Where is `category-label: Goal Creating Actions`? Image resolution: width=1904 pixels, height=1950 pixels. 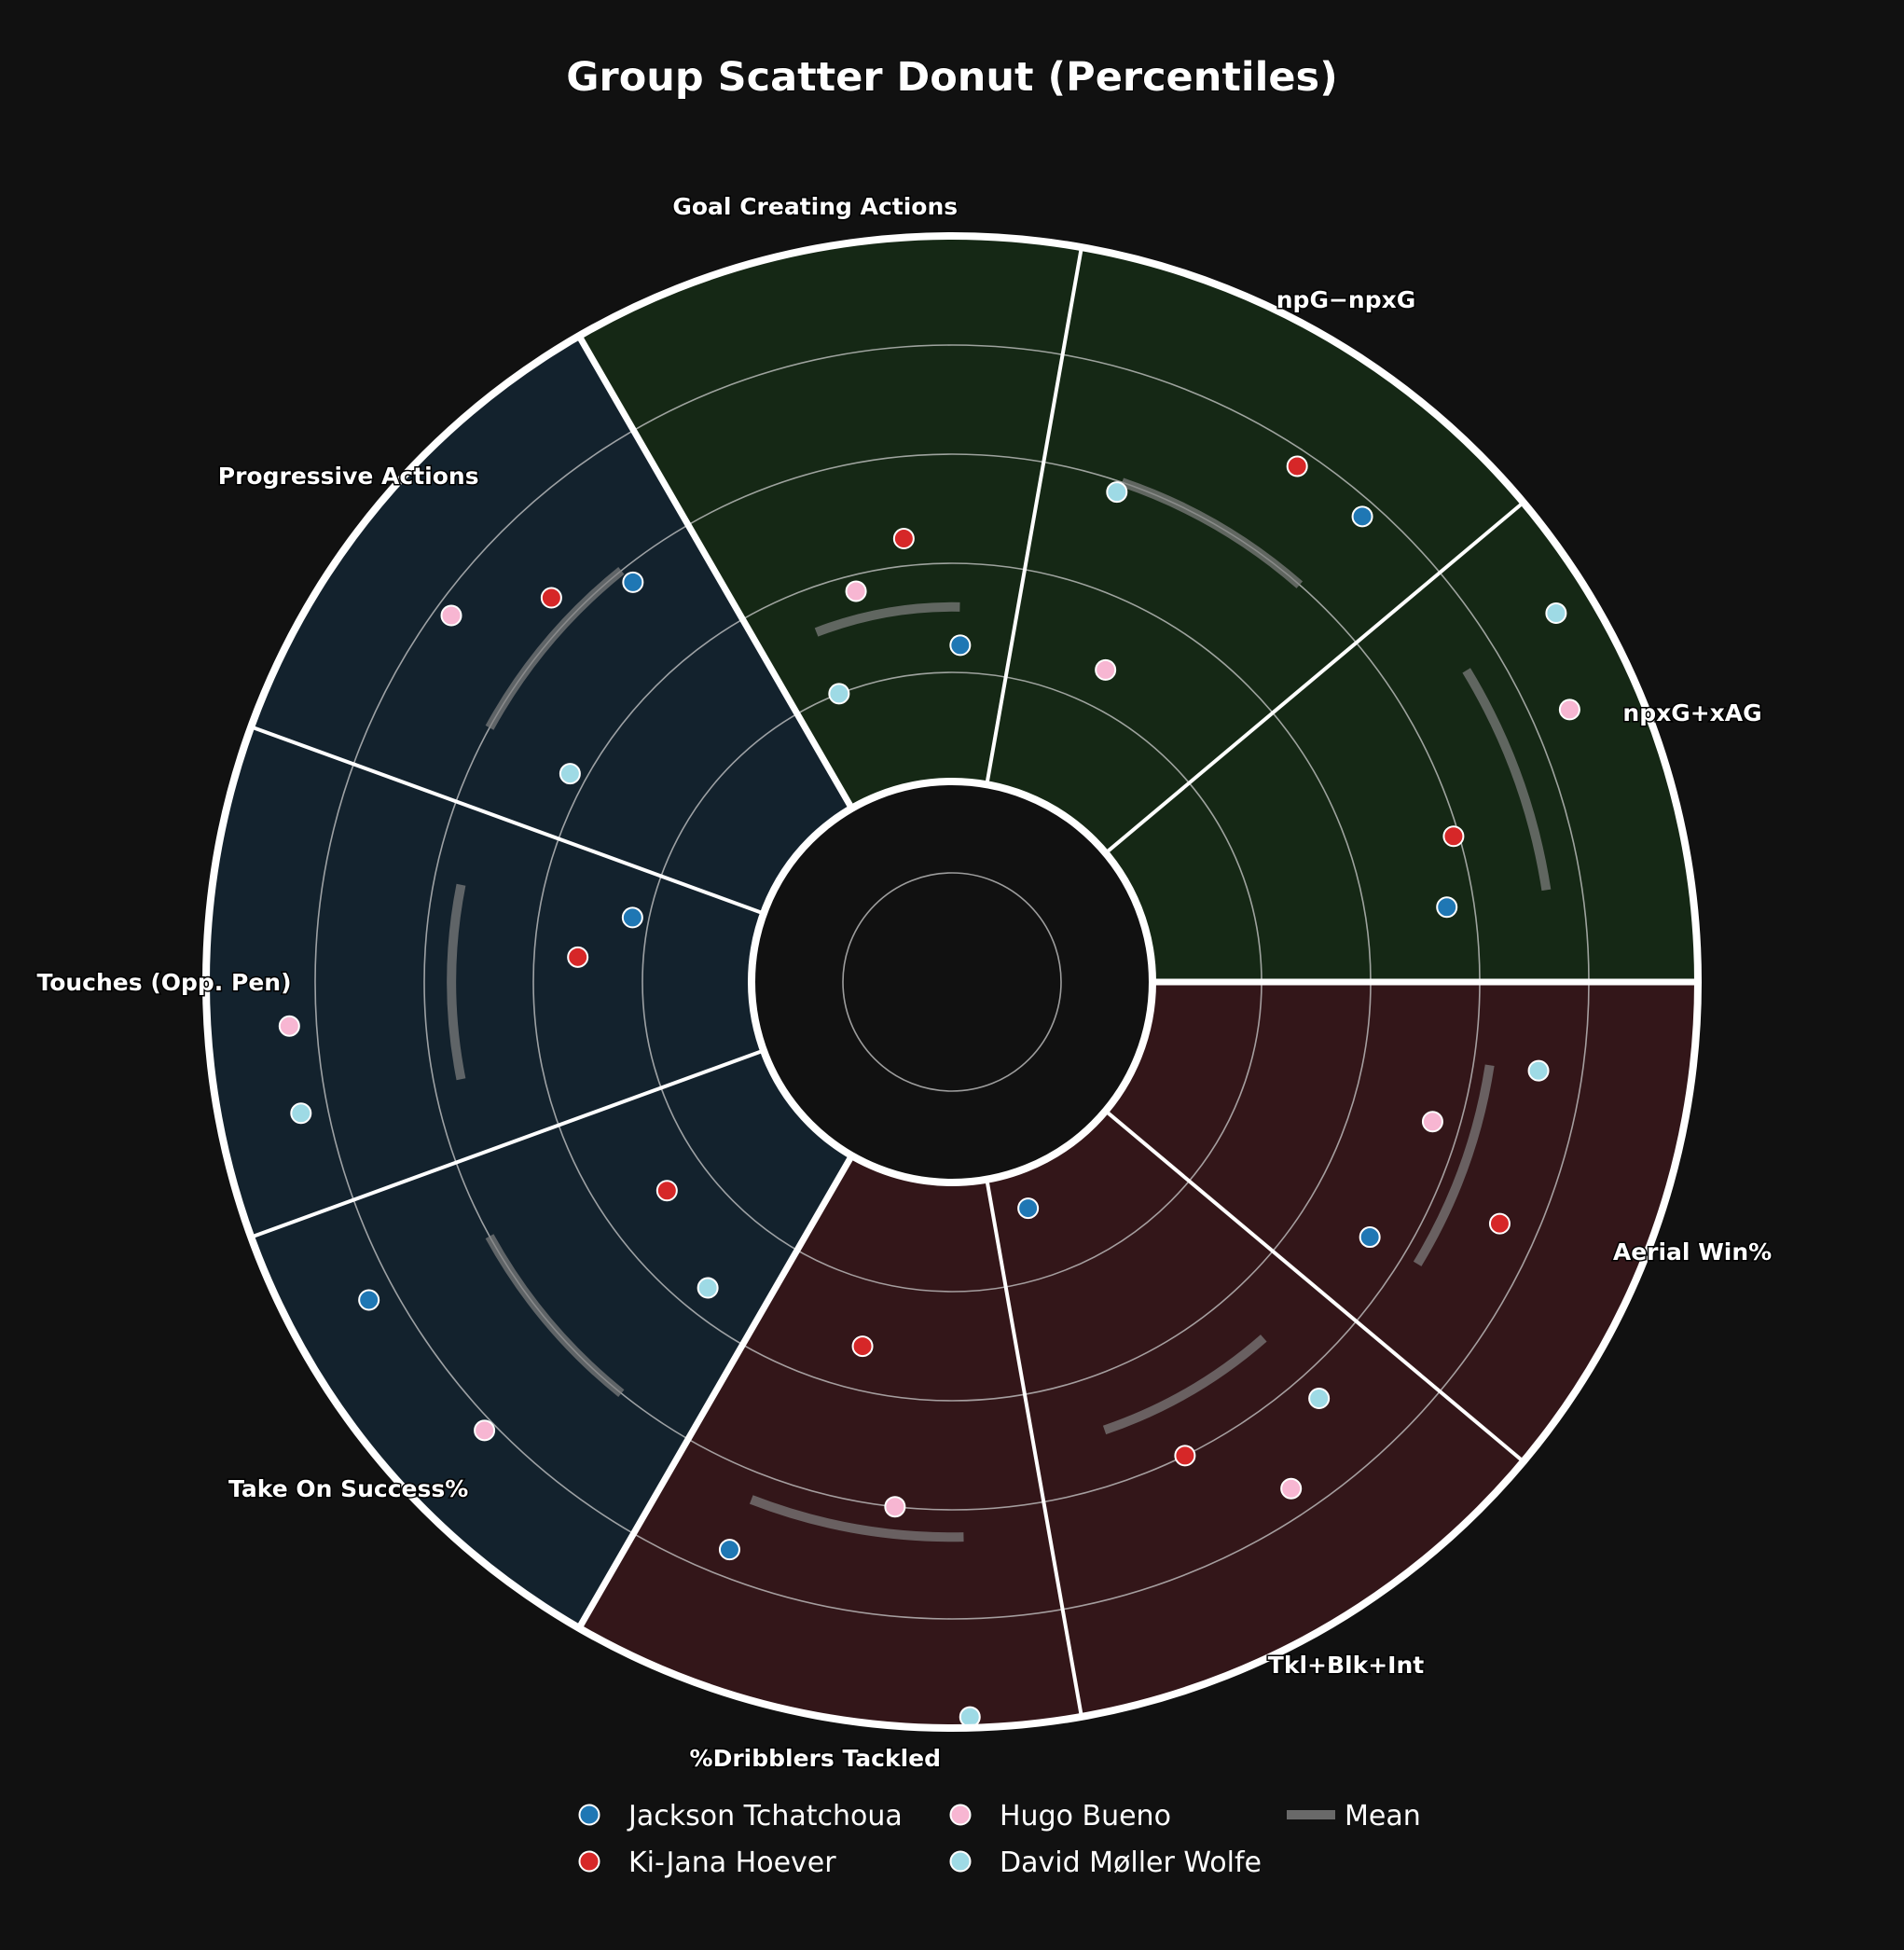 category-label: Goal Creating Actions is located at coordinates (815, 207).